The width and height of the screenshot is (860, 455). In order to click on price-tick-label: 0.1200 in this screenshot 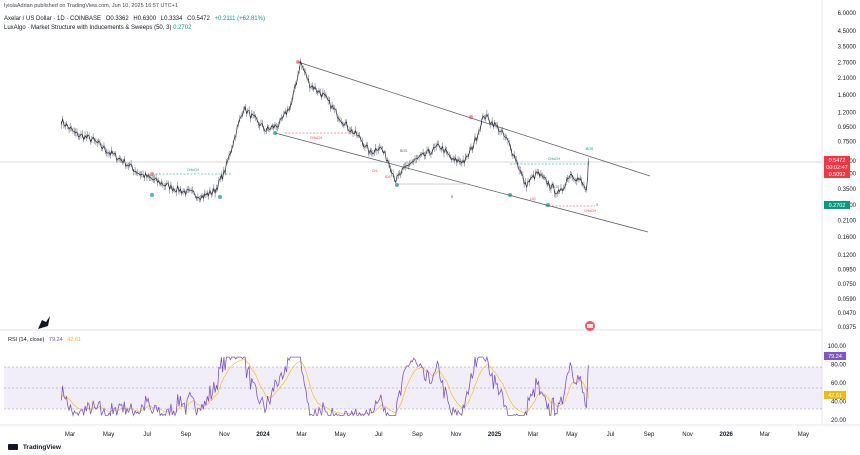, I will do `click(847, 256)`.